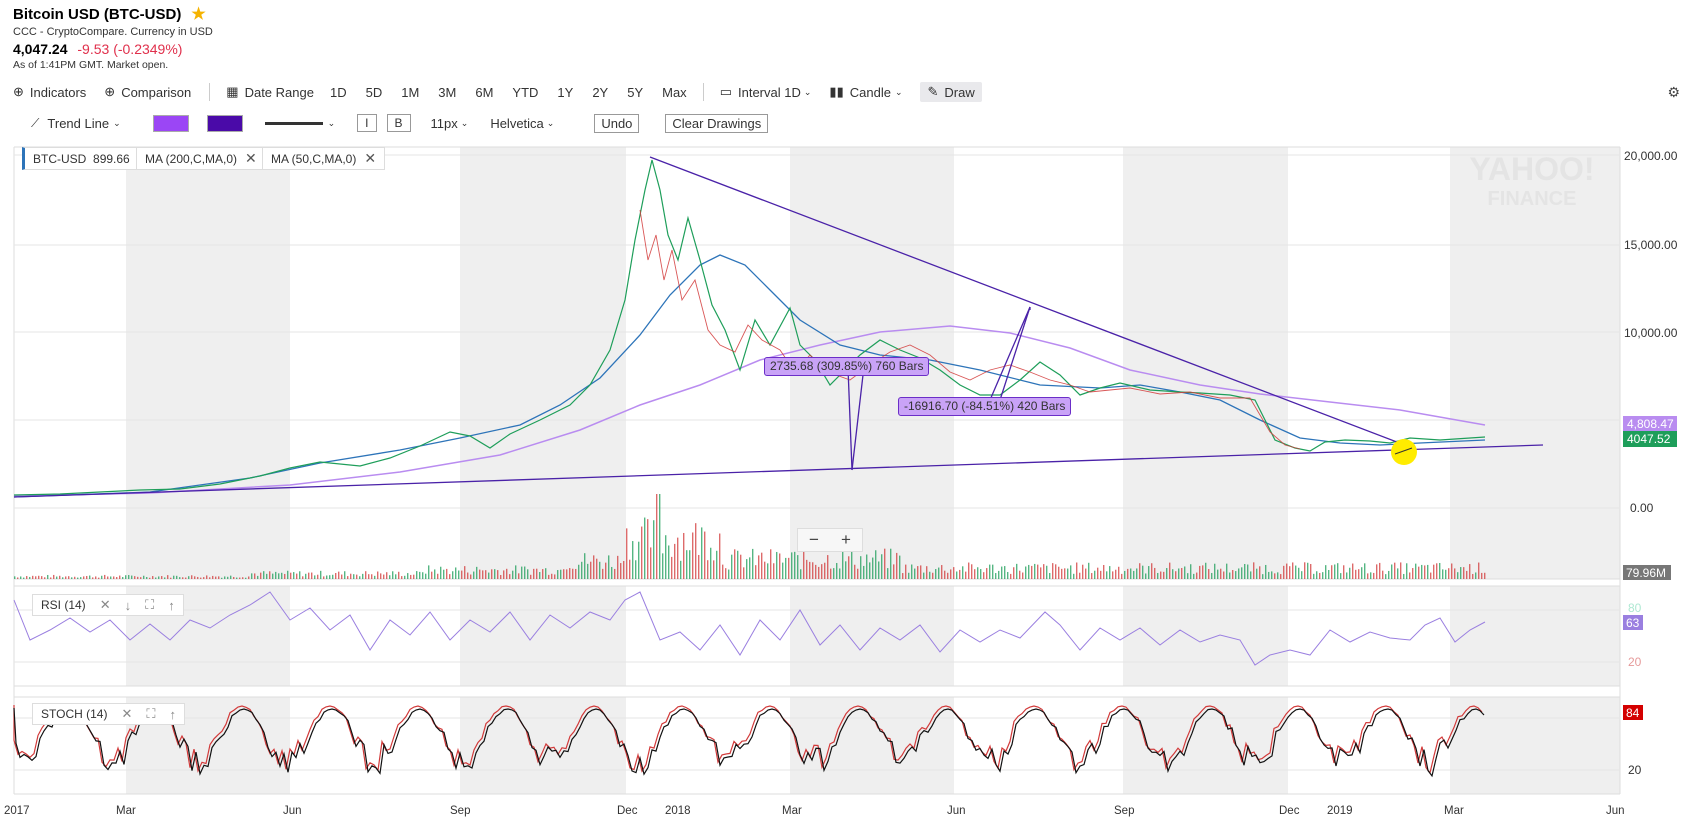 The height and width of the screenshot is (838, 1690). What do you see at coordinates (447, 92) in the screenshot?
I see `range-3m: 3M` at bounding box center [447, 92].